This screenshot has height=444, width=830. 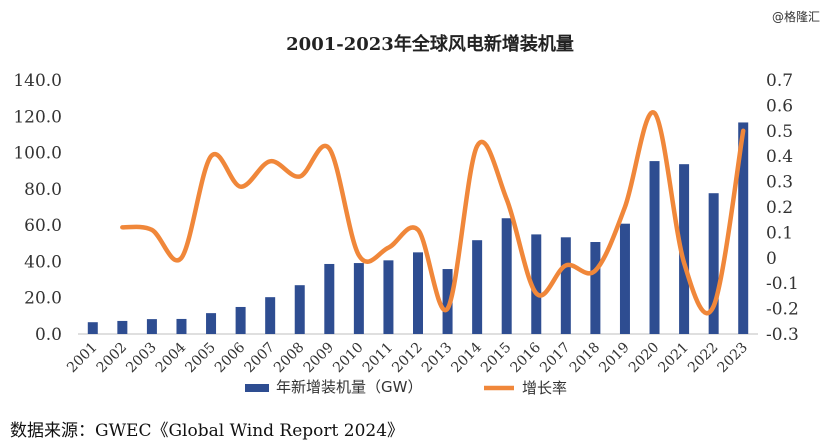 What do you see at coordinates (82, 358) in the screenshot?
I see `x-tick-label: 2001` at bounding box center [82, 358].